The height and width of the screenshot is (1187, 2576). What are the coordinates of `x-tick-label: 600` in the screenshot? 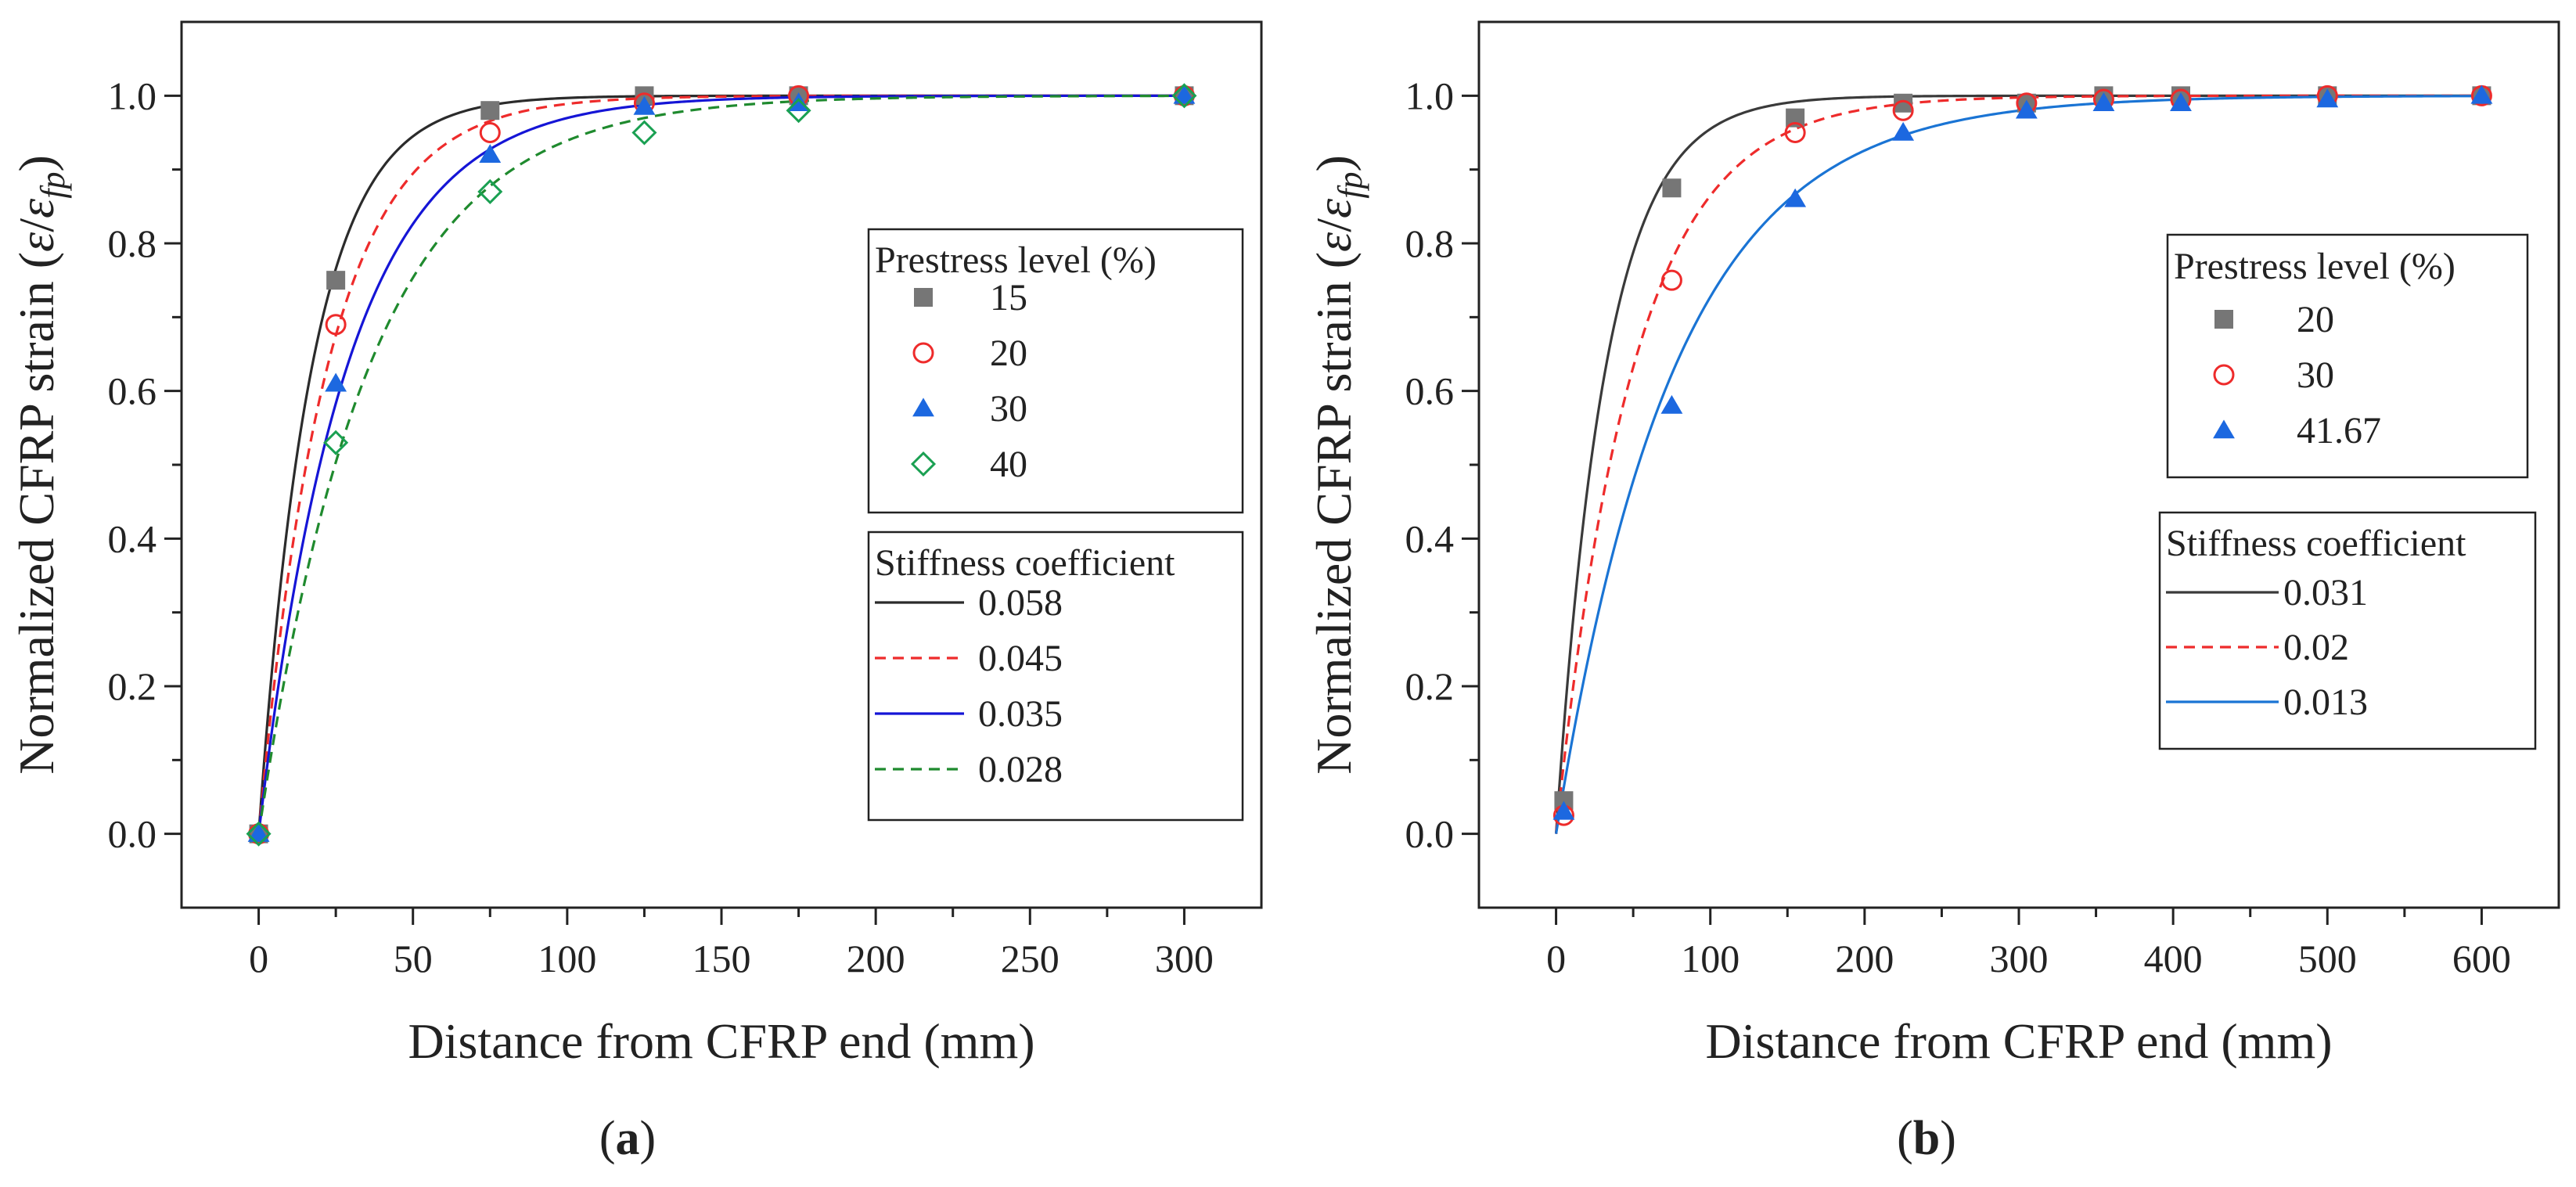 It's located at (2482, 958).